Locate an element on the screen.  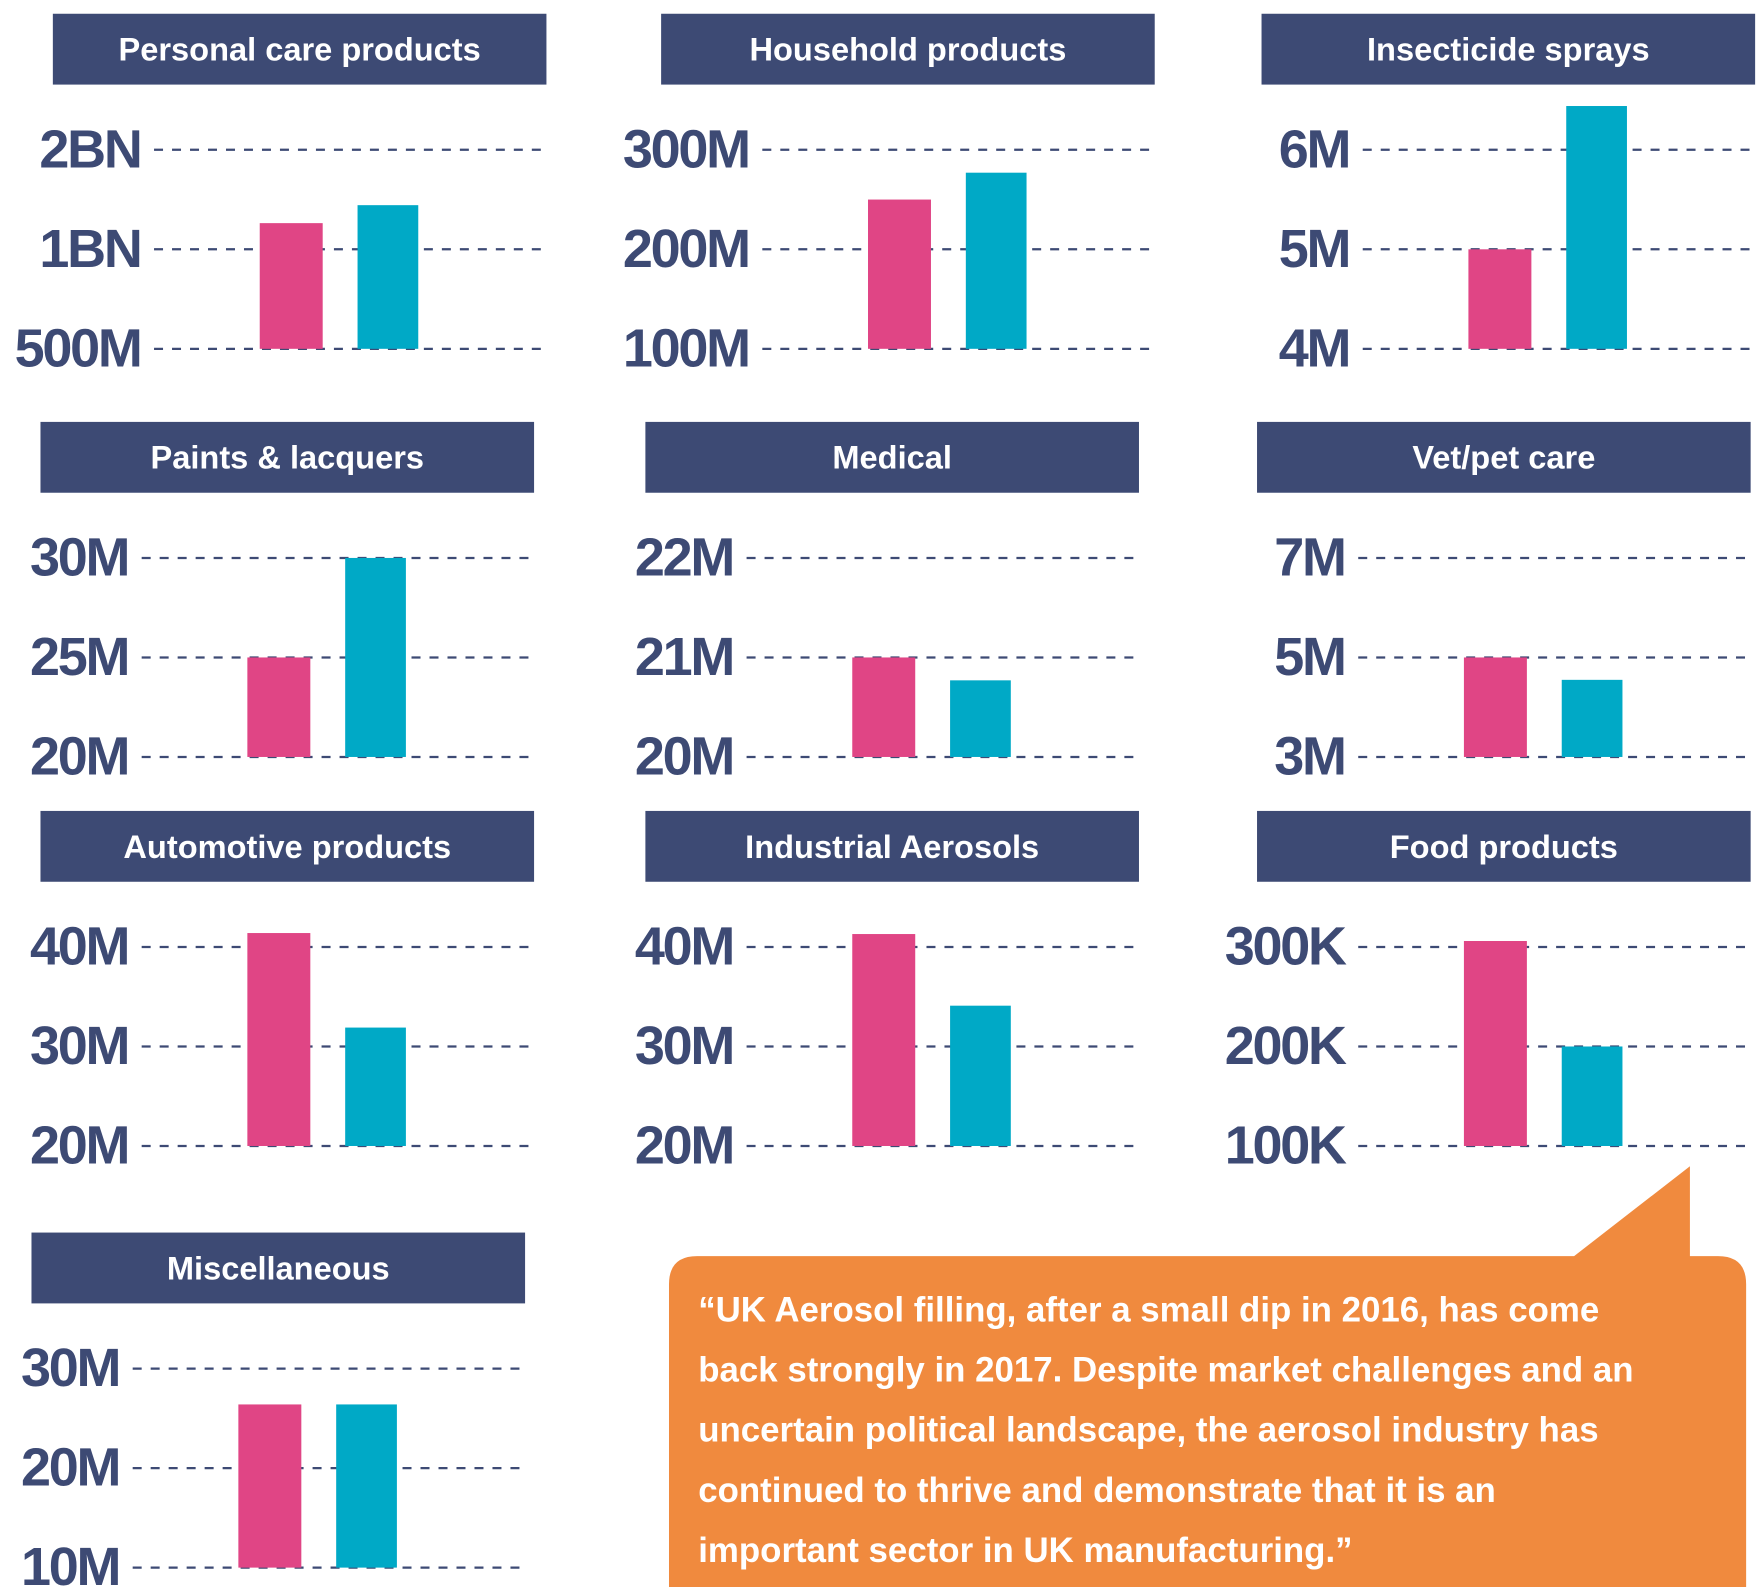
y-tick-label: 1BN is located at coordinates (89, 249).